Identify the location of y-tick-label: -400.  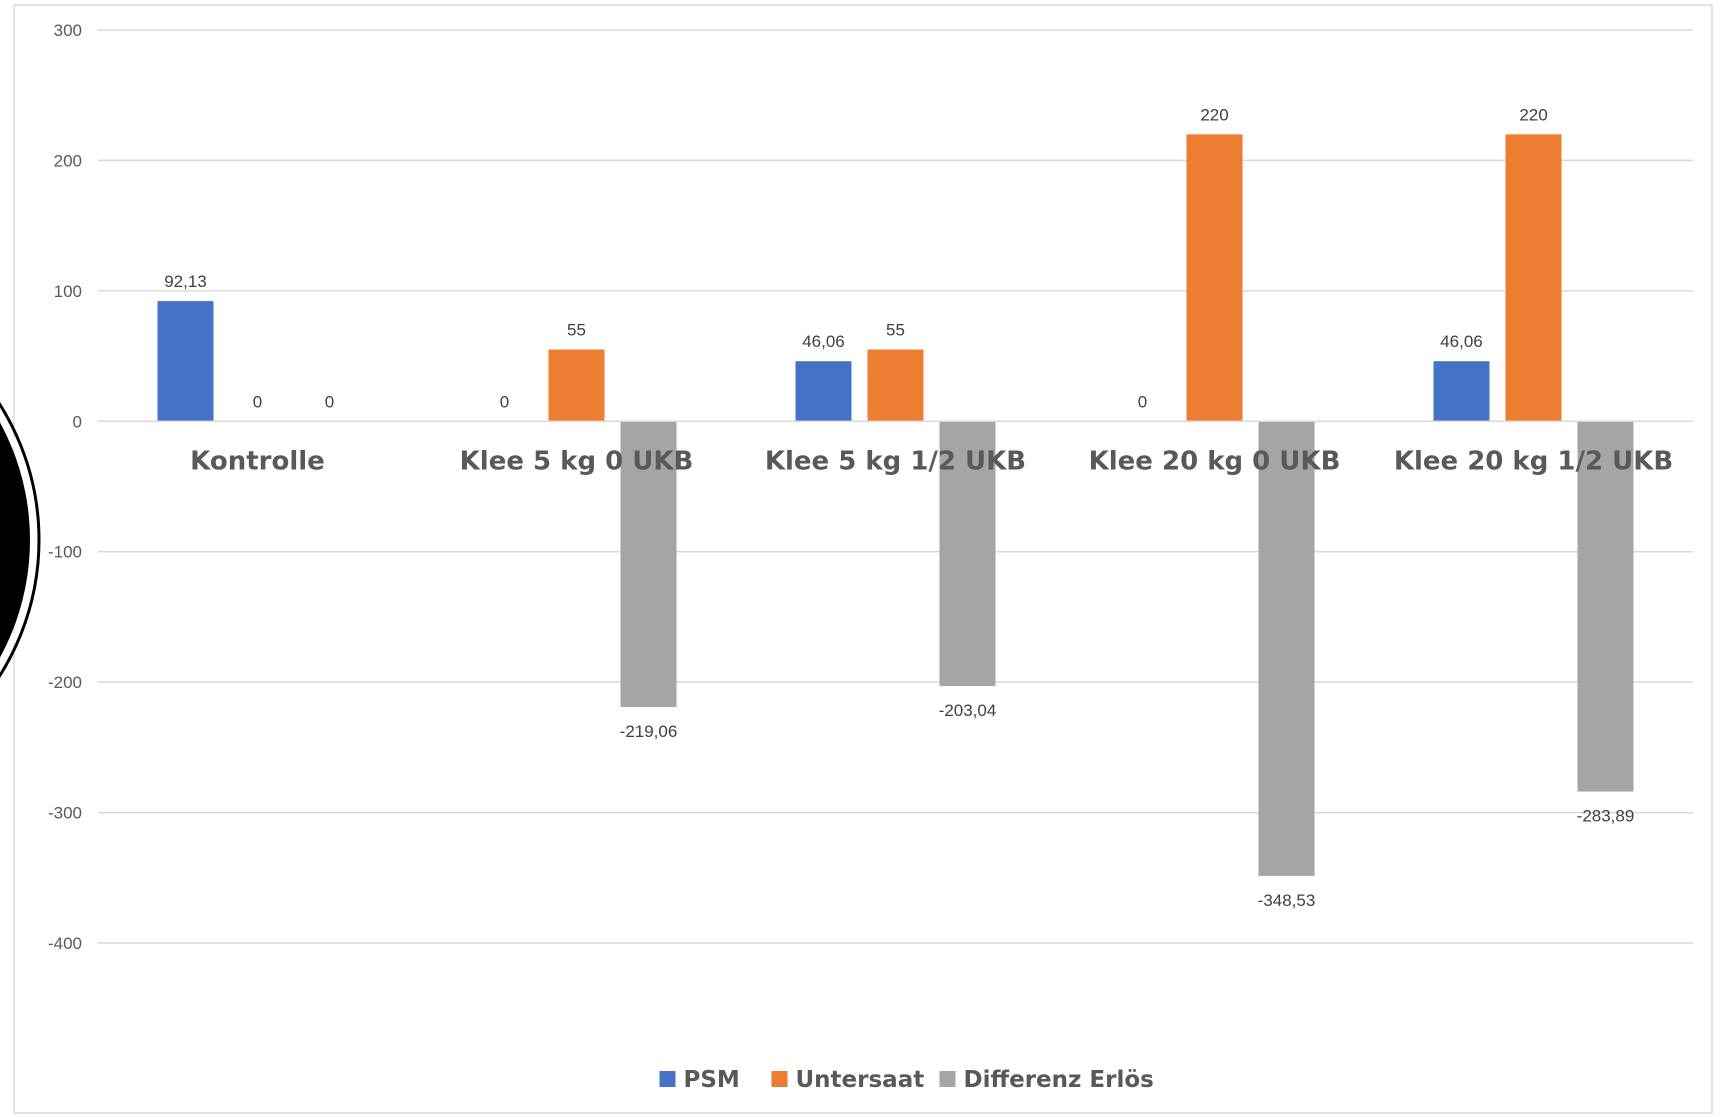
(65, 943).